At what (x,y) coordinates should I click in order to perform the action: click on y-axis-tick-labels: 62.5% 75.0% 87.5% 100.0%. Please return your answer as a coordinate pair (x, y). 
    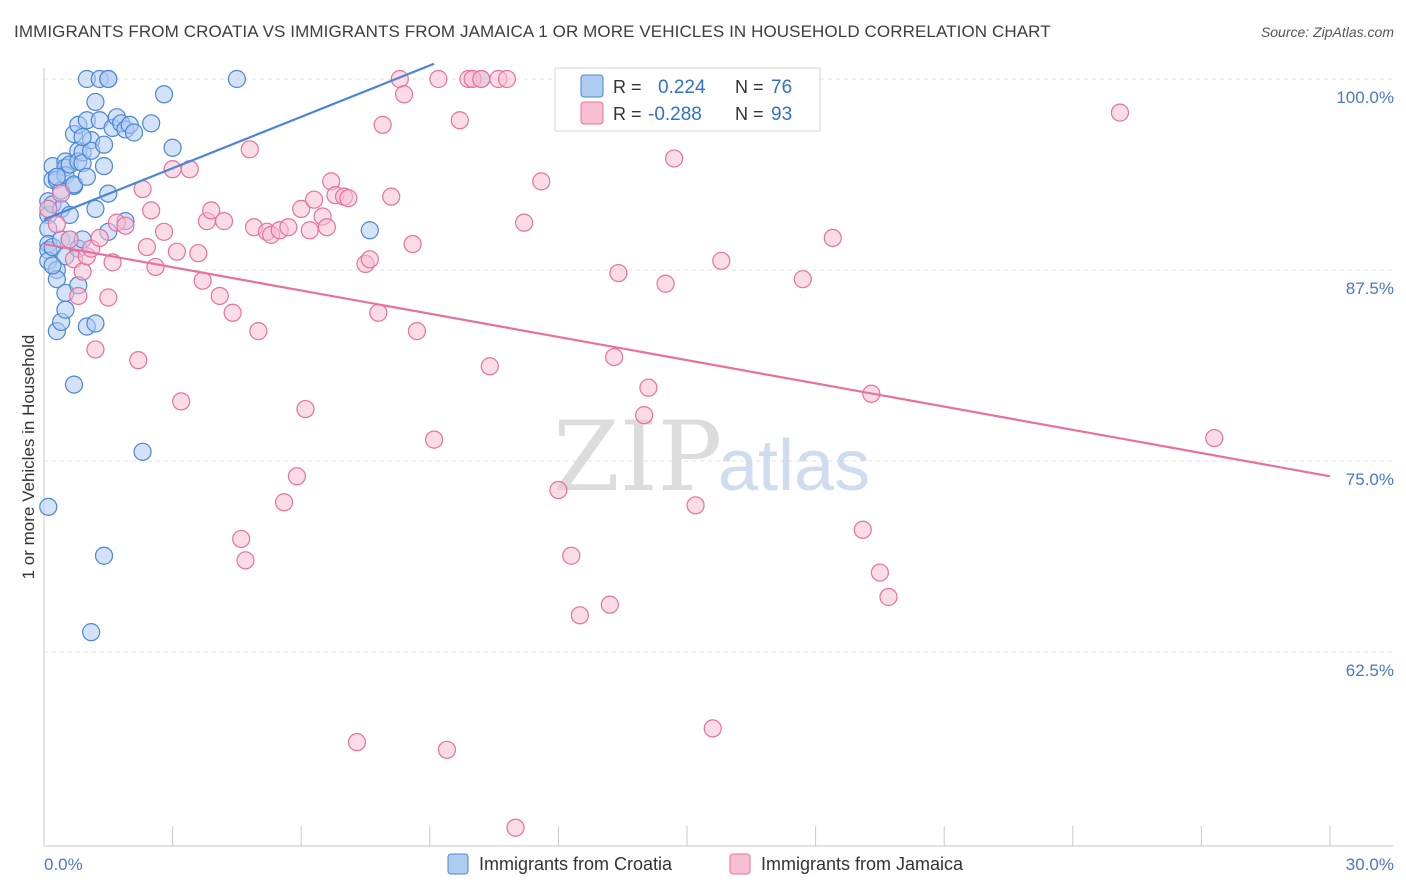
    Looking at the image, I should click on (1365, 384).